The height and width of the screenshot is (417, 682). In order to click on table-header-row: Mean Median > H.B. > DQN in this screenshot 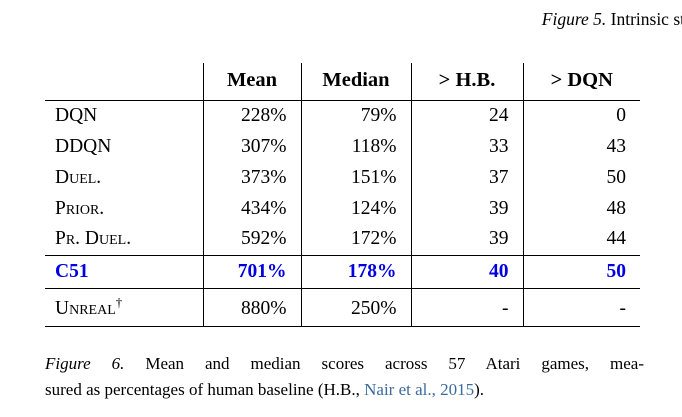, I will do `click(342, 82)`.